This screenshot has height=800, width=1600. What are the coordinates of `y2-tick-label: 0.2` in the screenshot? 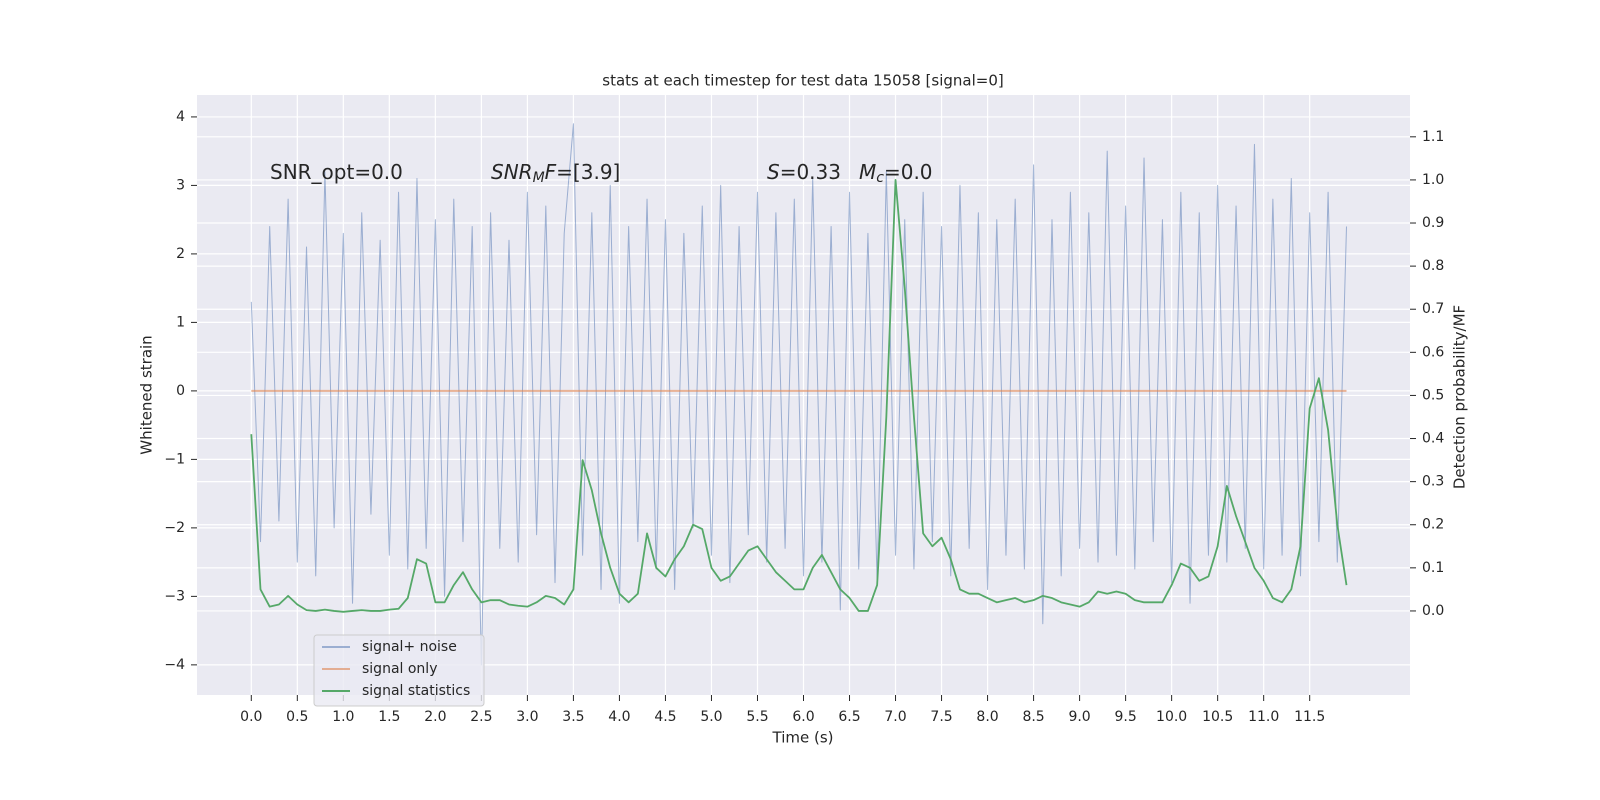 It's located at (1433, 525).